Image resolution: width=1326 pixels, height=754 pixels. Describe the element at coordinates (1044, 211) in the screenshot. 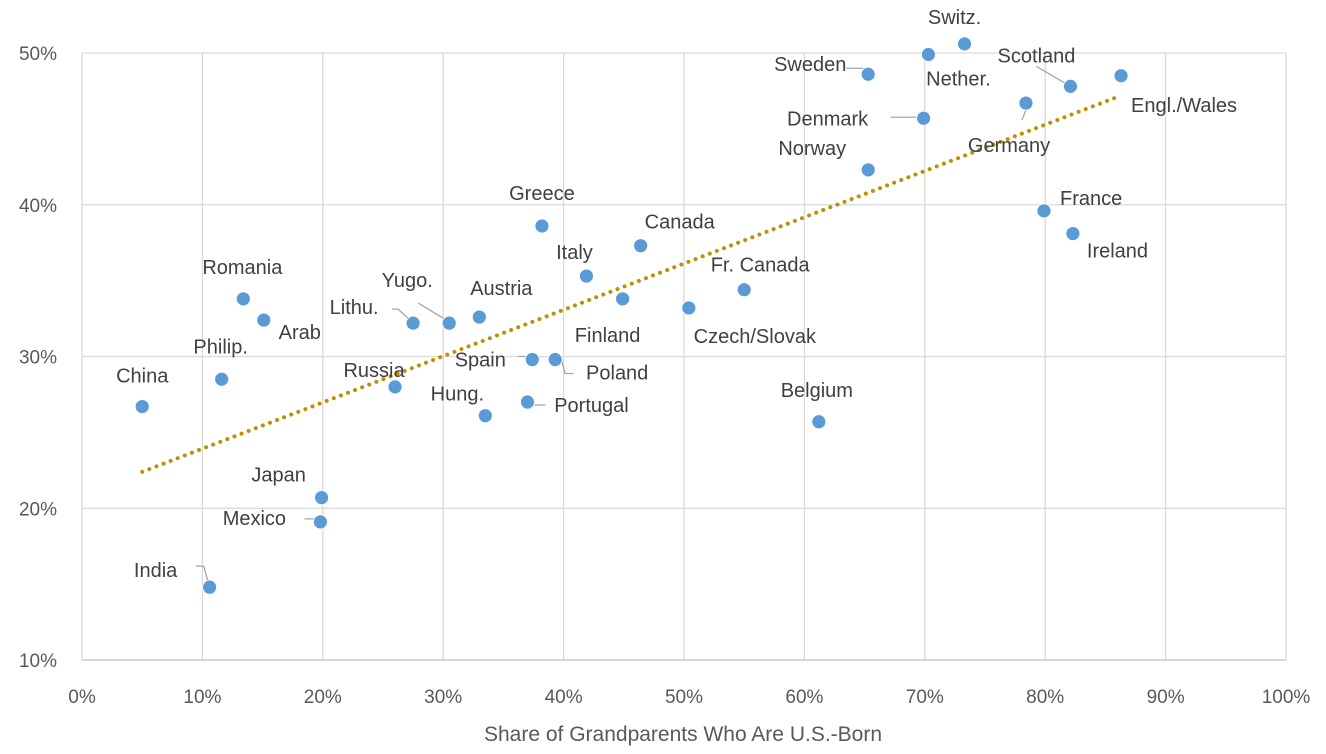

I see `point-france` at that location.